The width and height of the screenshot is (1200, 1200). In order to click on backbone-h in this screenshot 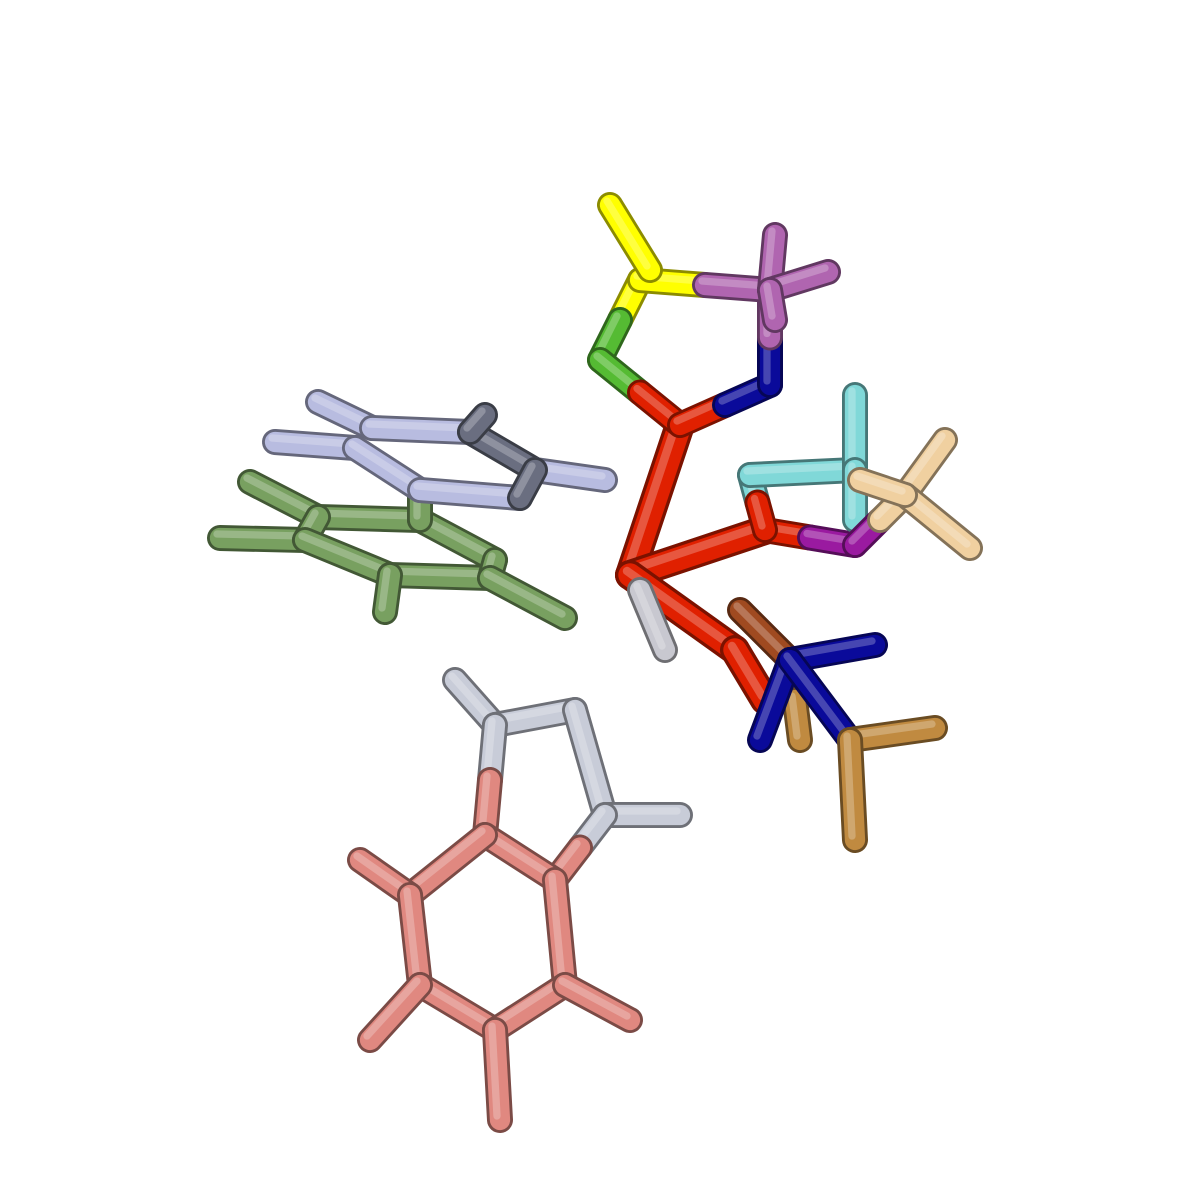, I will do `click(652, 620)`.